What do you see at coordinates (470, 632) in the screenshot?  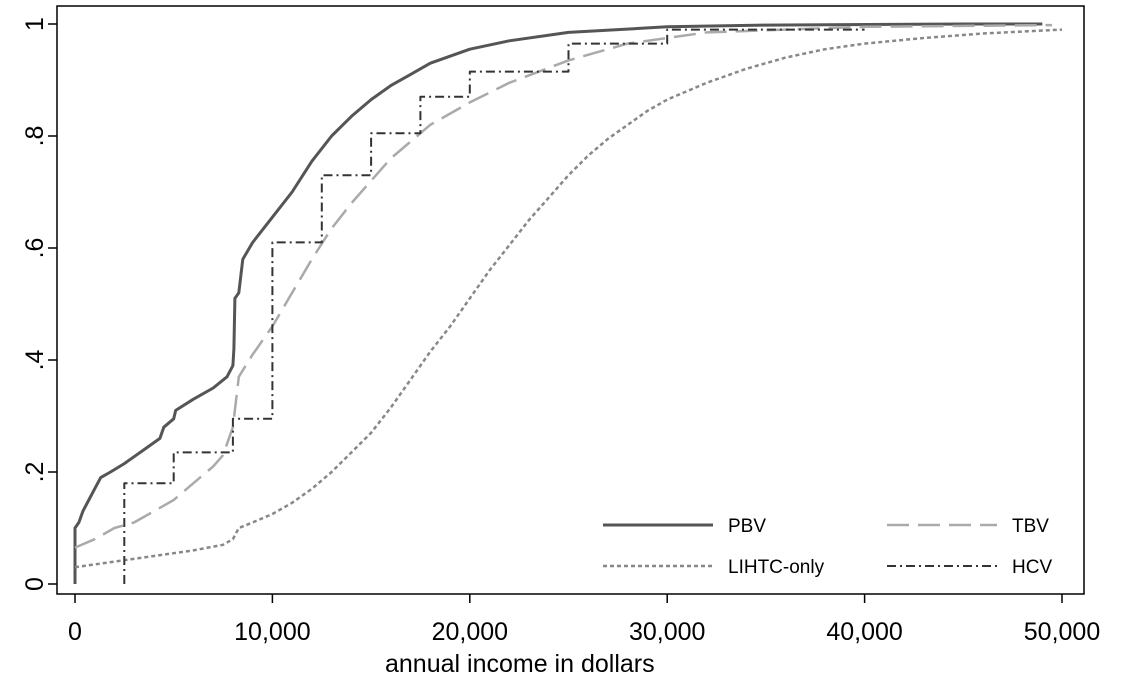 I see `x-tick-label: 20,000` at bounding box center [470, 632].